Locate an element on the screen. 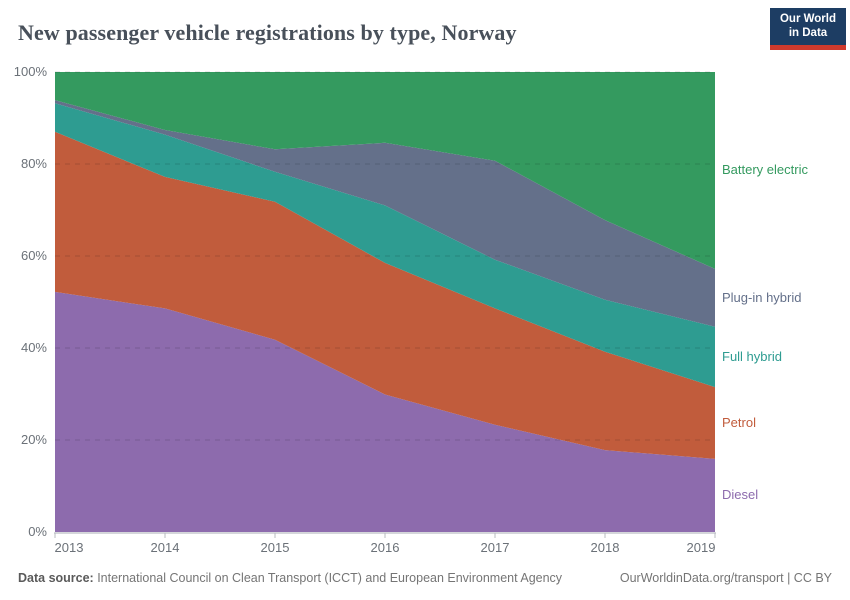  legend-label-plug-in-hybrid: Plug-in hybrid is located at coordinates (762, 297).